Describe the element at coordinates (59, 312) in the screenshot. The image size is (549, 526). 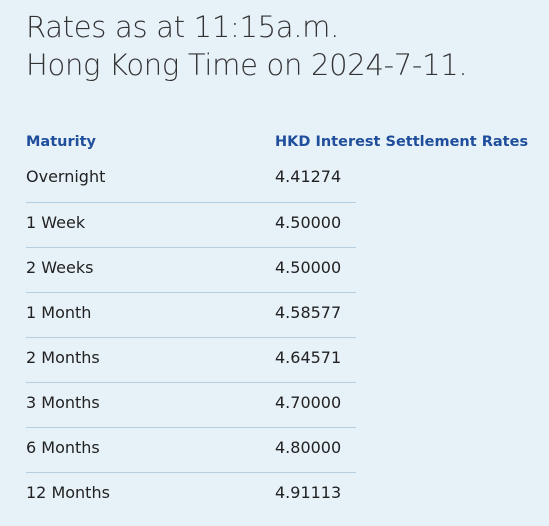
I see `maturity-cell: 1 Month` at that location.